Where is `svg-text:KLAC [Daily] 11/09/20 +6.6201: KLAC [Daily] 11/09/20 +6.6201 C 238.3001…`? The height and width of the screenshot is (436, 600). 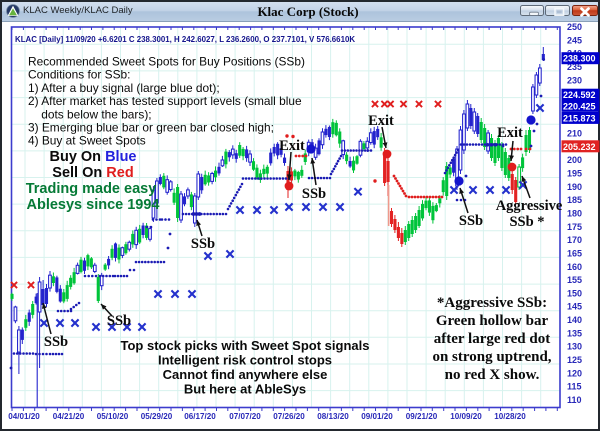 svg-text:KLAC [Daily] 11/09/20 +6.6201: KLAC [Daily] 11/09/20 +6.6201 C 238.3001… is located at coordinates (185, 39).